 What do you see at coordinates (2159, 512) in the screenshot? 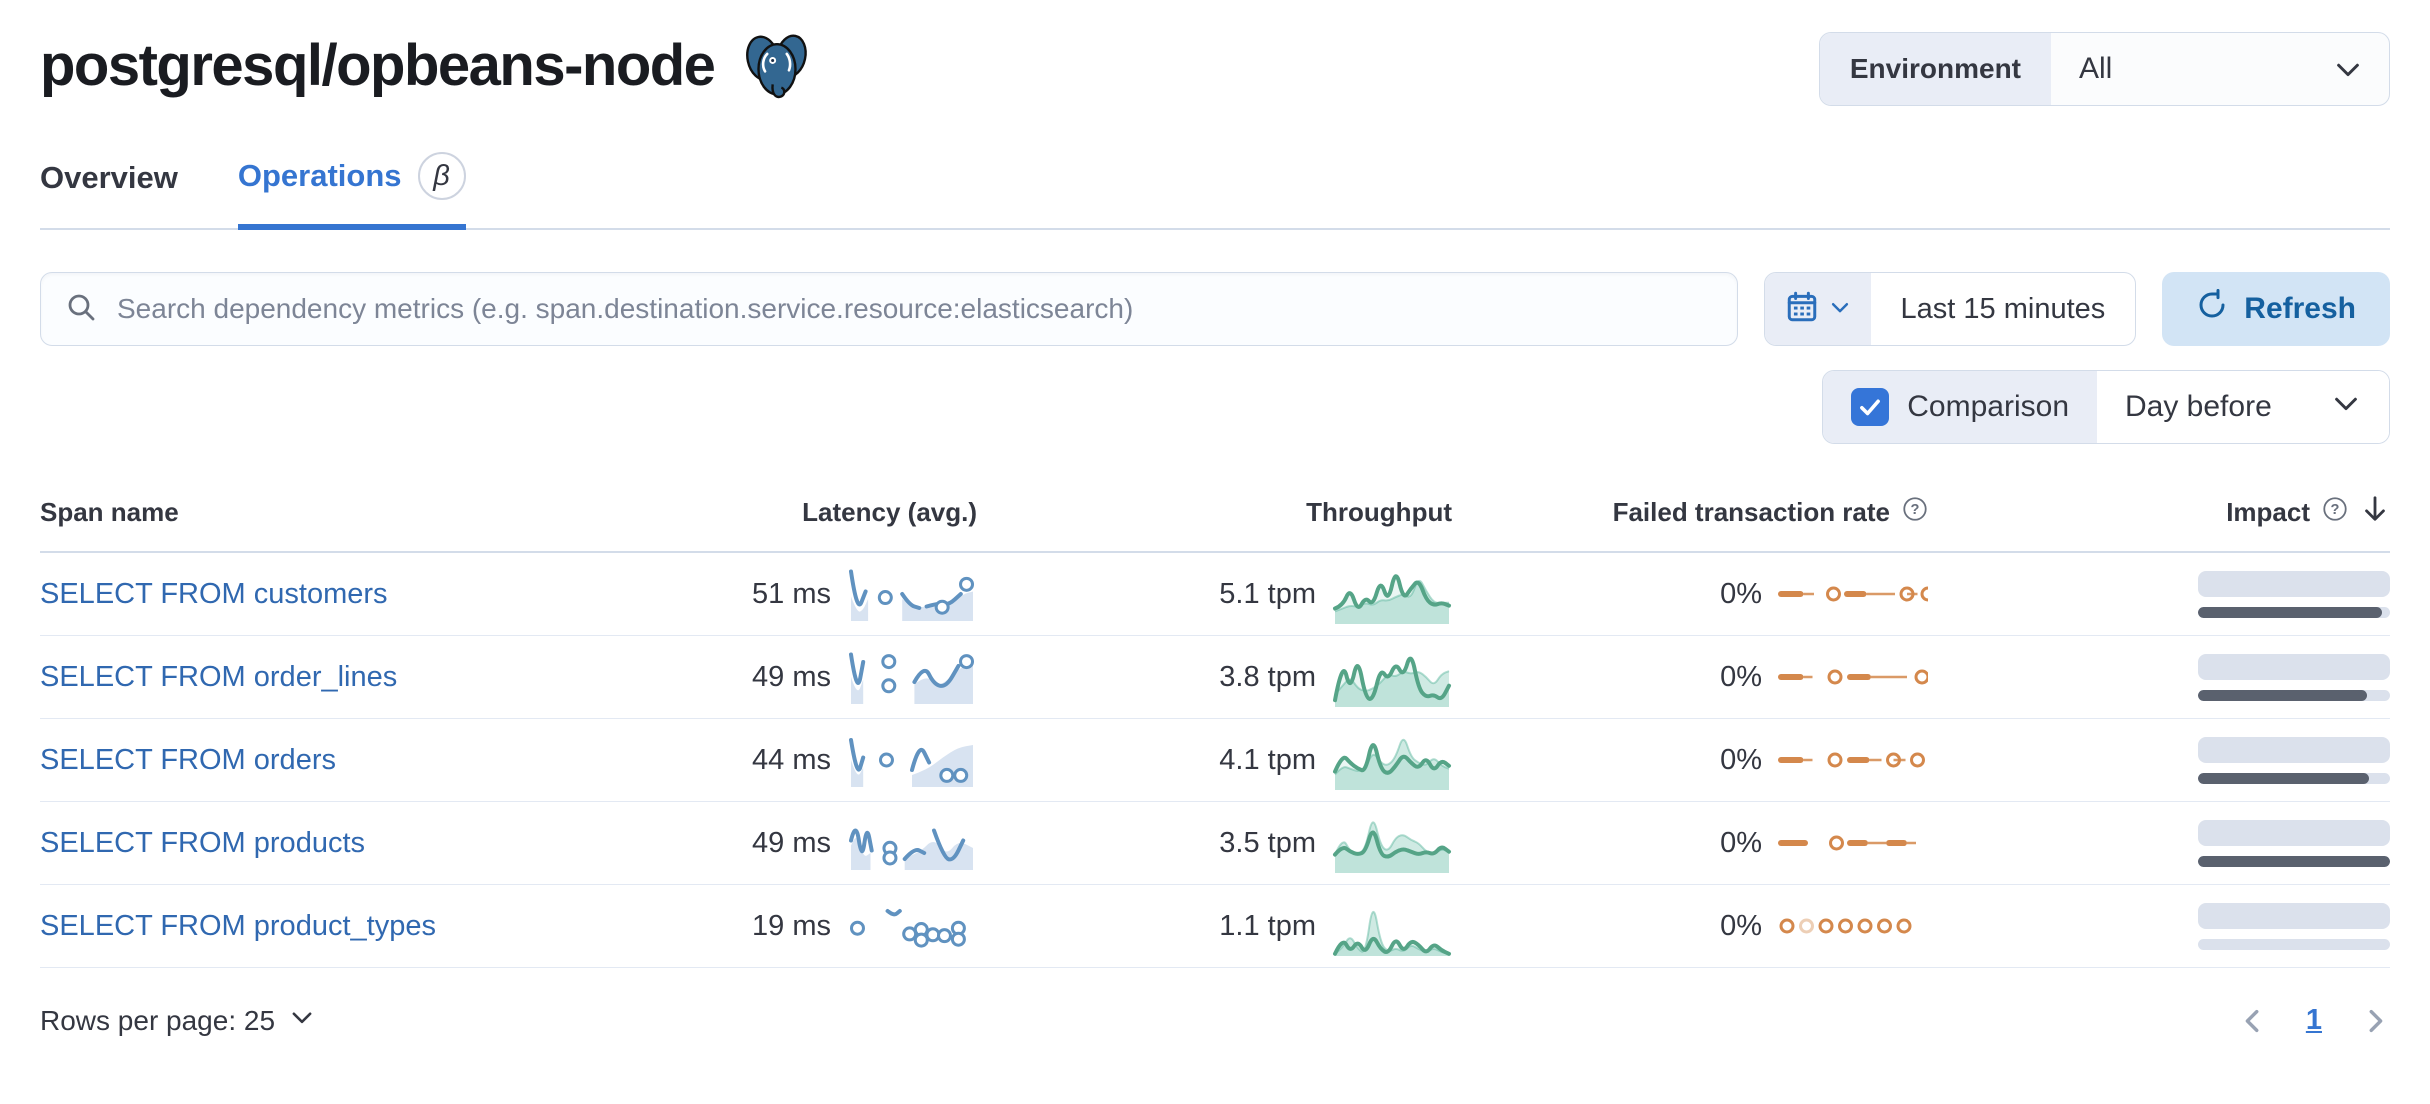
I see `column-impact: Impact ?` at bounding box center [2159, 512].